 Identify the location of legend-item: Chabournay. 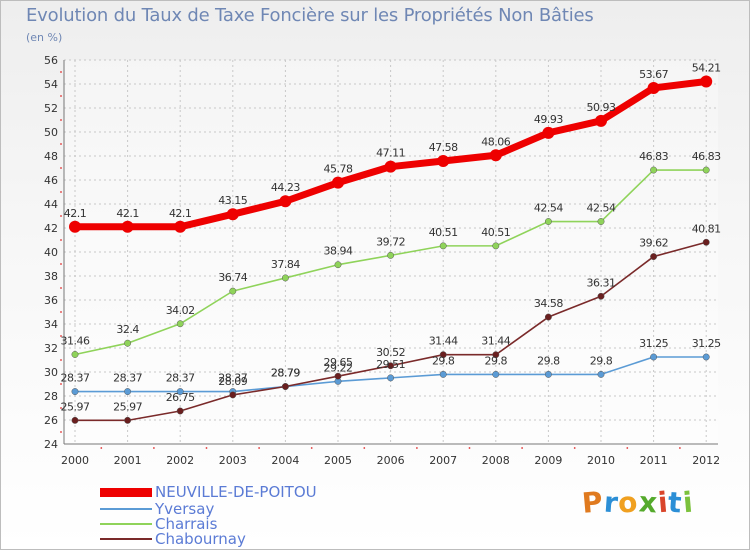
(225, 539).